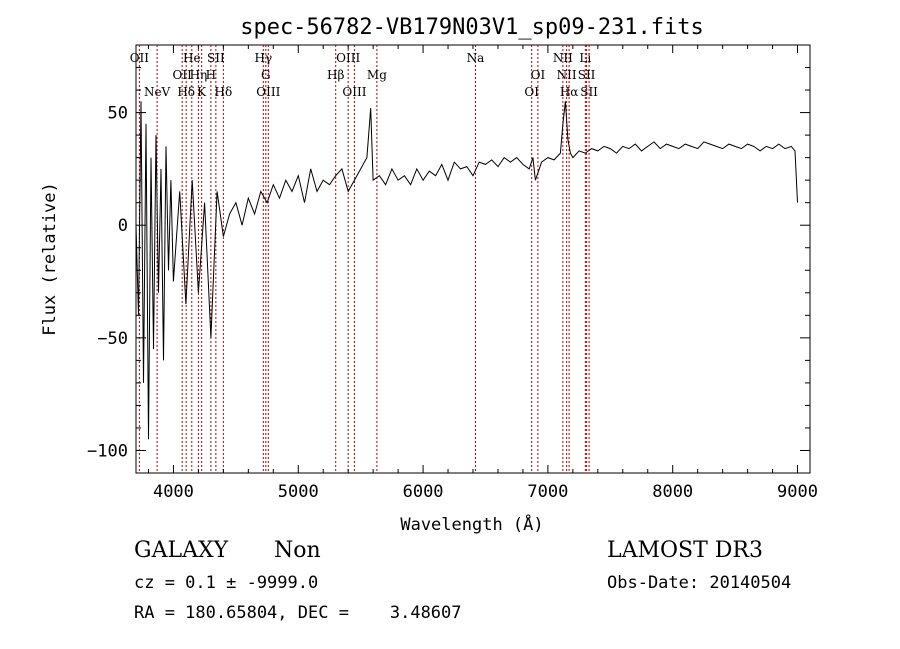  I want to click on marker-label-13: Hβ, so click(335, 75).